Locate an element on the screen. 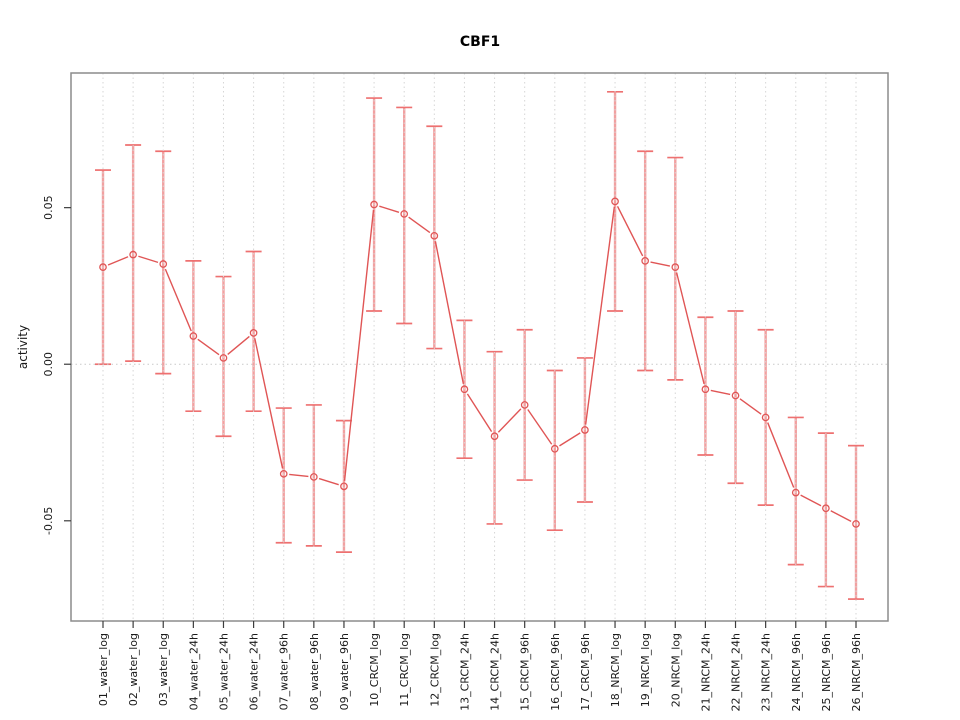 This screenshot has width=960, height=720. x-tick-label: 09_water_96h is located at coordinates (344, 671).